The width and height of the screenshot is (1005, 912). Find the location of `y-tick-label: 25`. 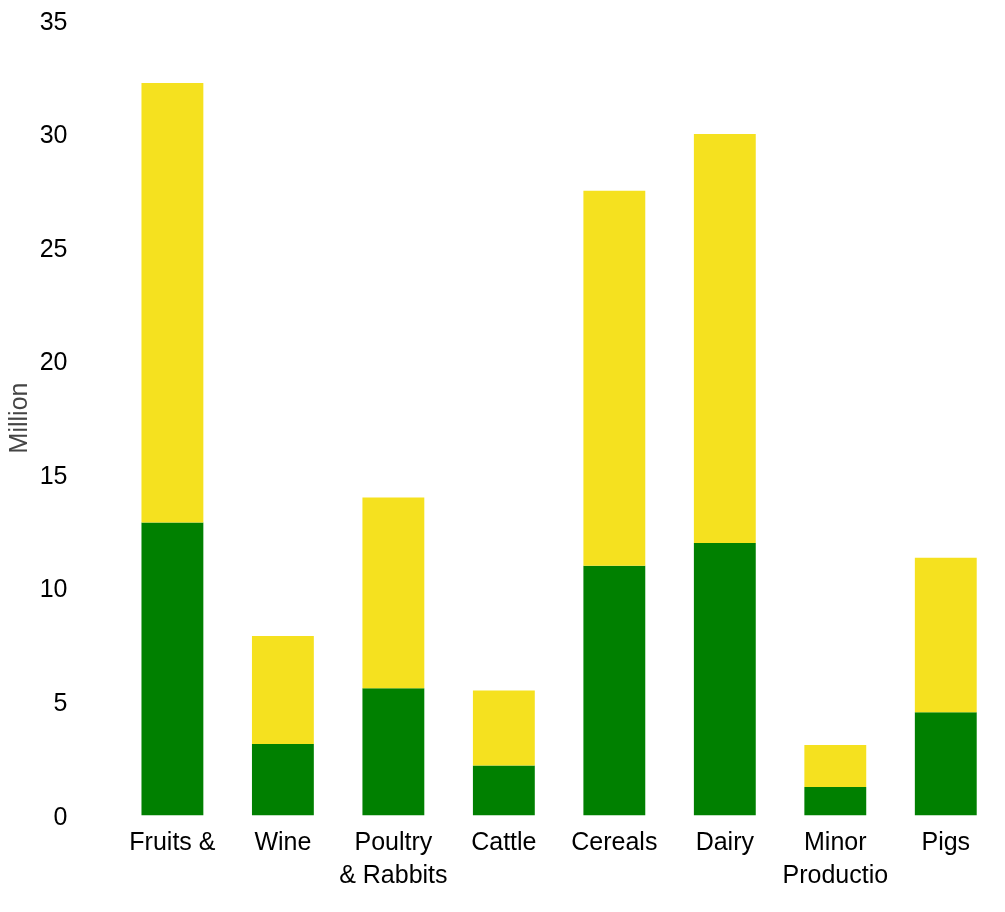

y-tick-label: 25 is located at coordinates (53, 247).